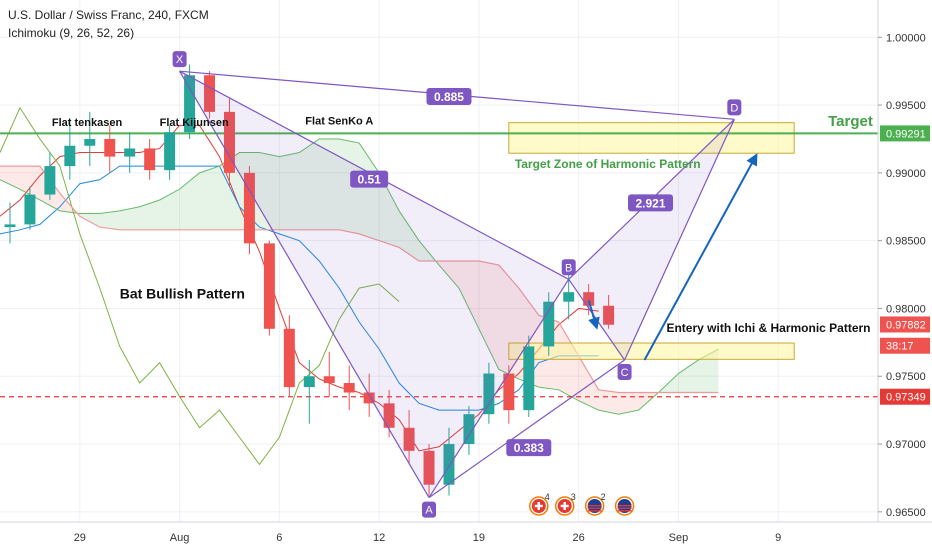 The image size is (932, 550). Describe the element at coordinates (906, 377) in the screenshot. I see `y-tick-label: 0.97500` at that location.